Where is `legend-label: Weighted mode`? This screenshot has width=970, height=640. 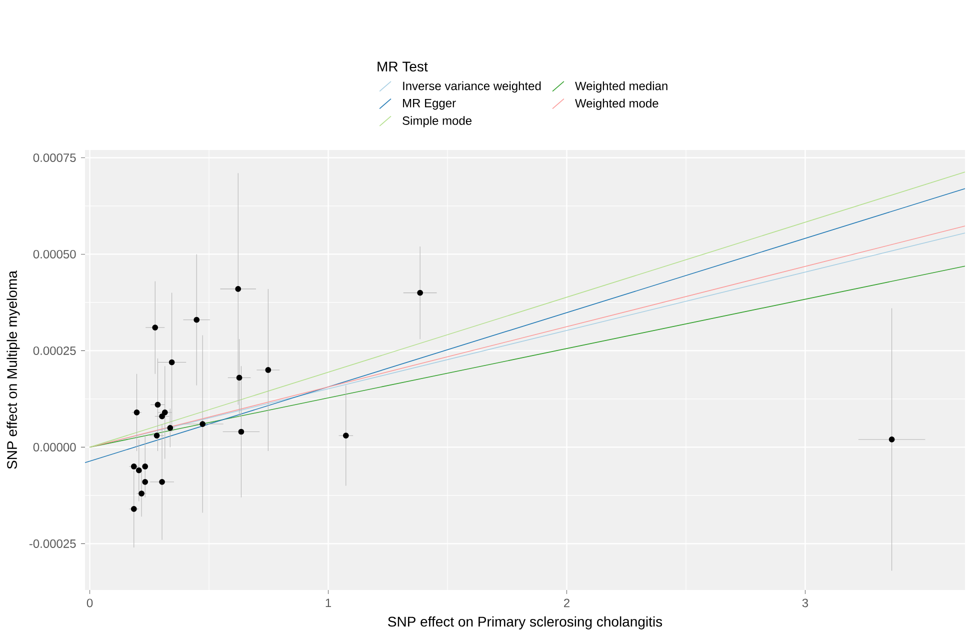
legend-label: Weighted mode is located at coordinates (616, 104).